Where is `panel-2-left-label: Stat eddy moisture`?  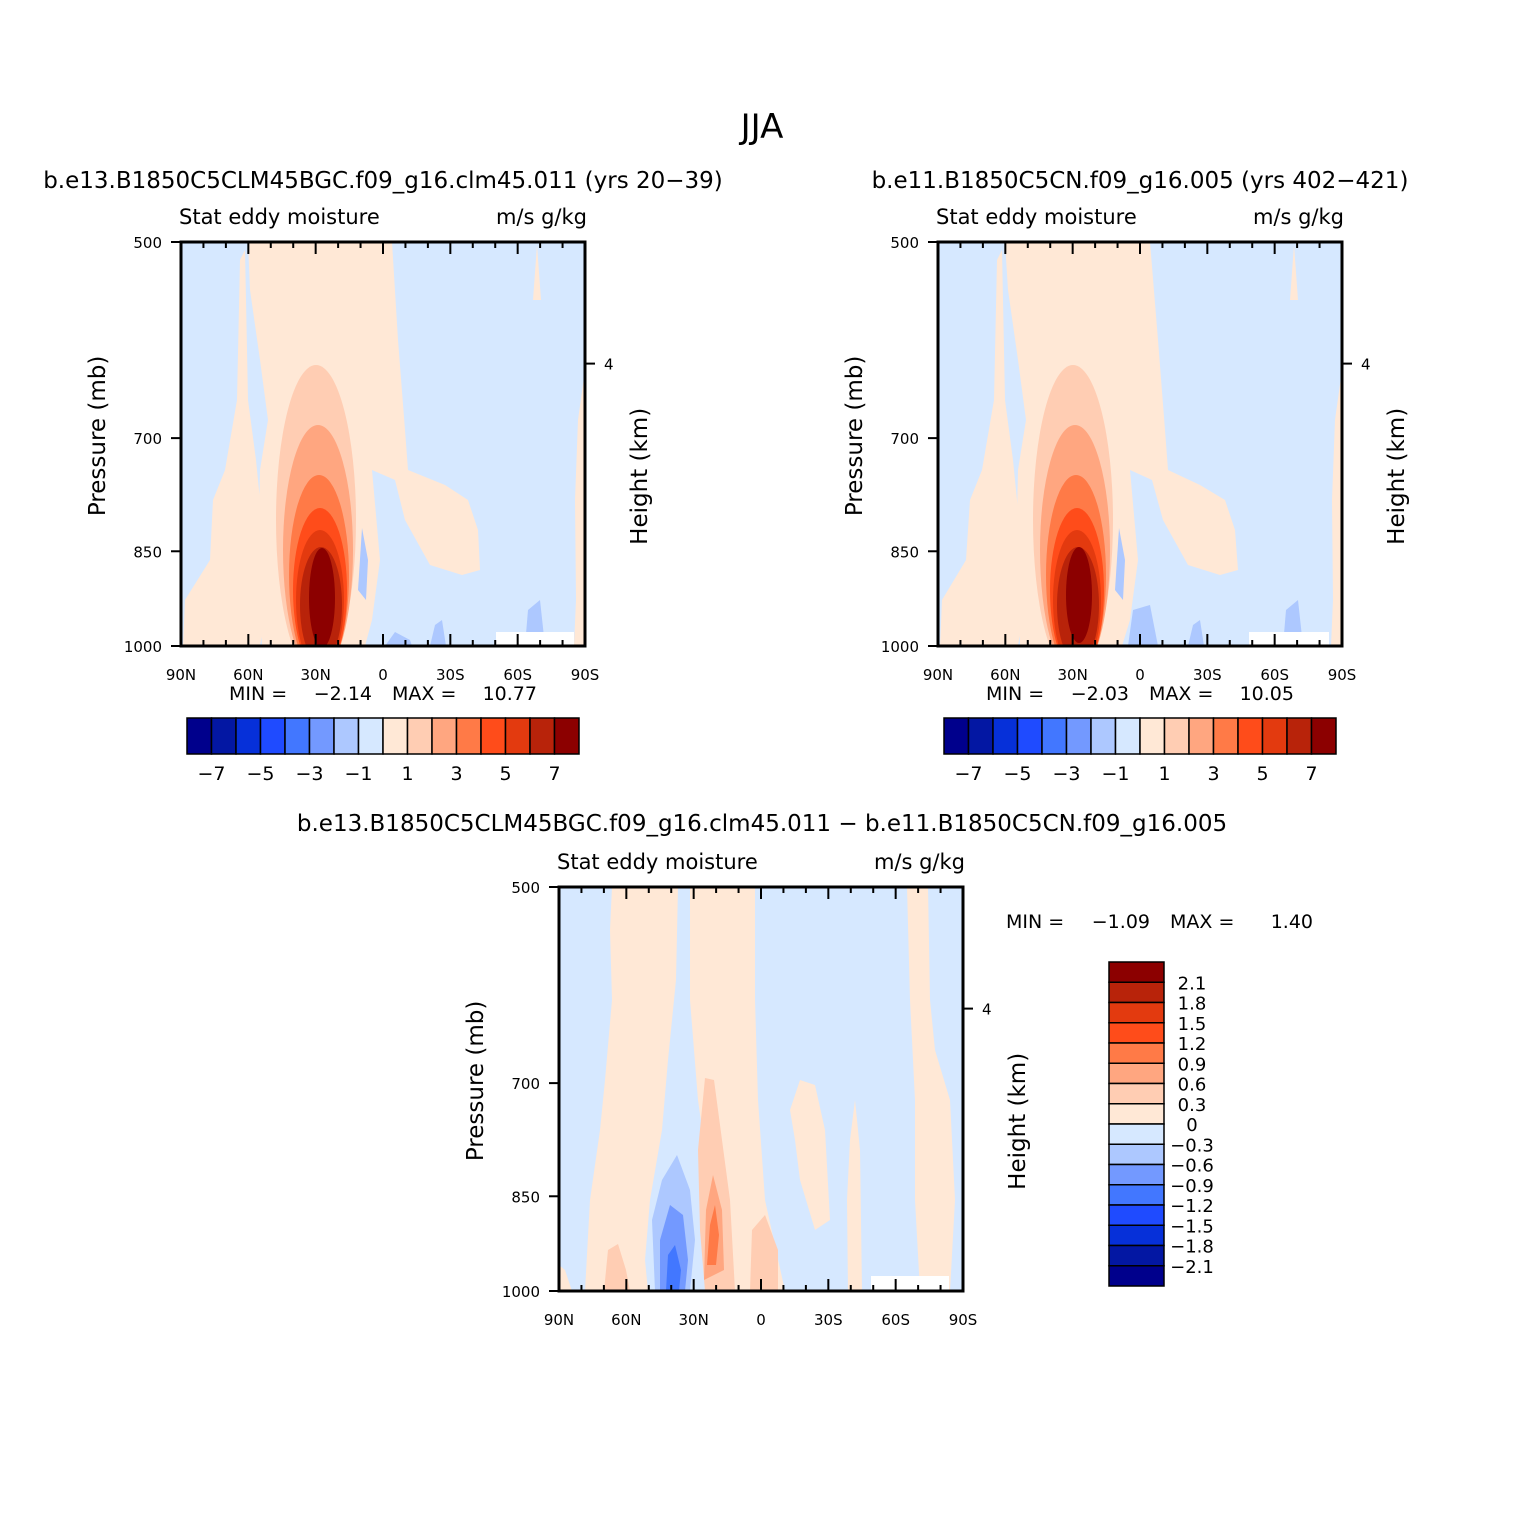 panel-2-left-label: Stat eddy moisture is located at coordinates (1036, 217).